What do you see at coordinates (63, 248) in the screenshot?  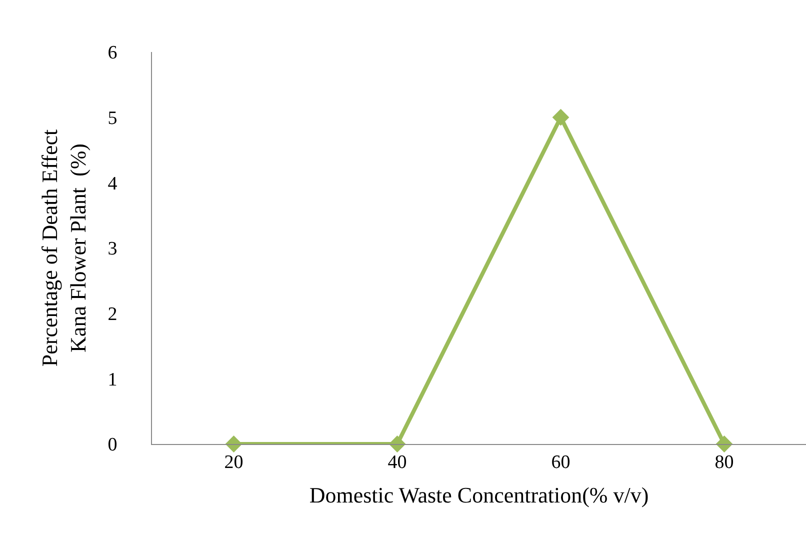 I see `y-axis-title: Percentage of Death Effect Kana Flower Plant (%)` at bounding box center [63, 248].